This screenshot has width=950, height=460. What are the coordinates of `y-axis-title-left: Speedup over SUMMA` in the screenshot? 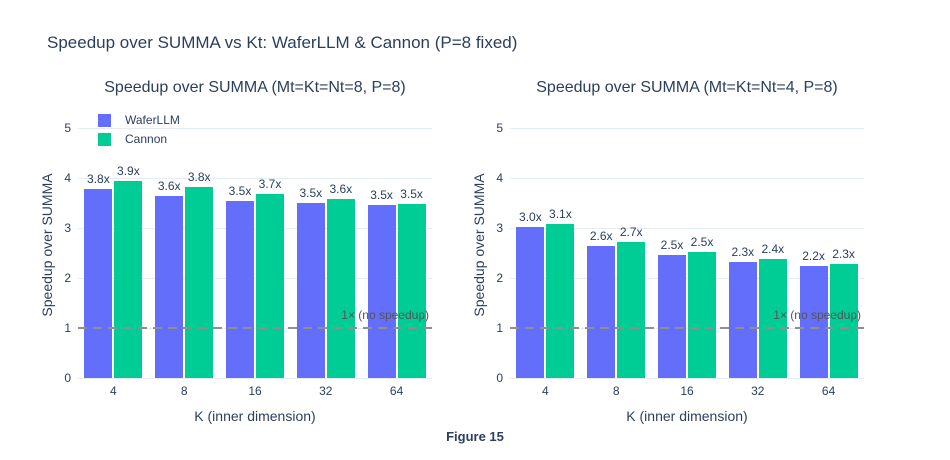 It's located at (47, 245).